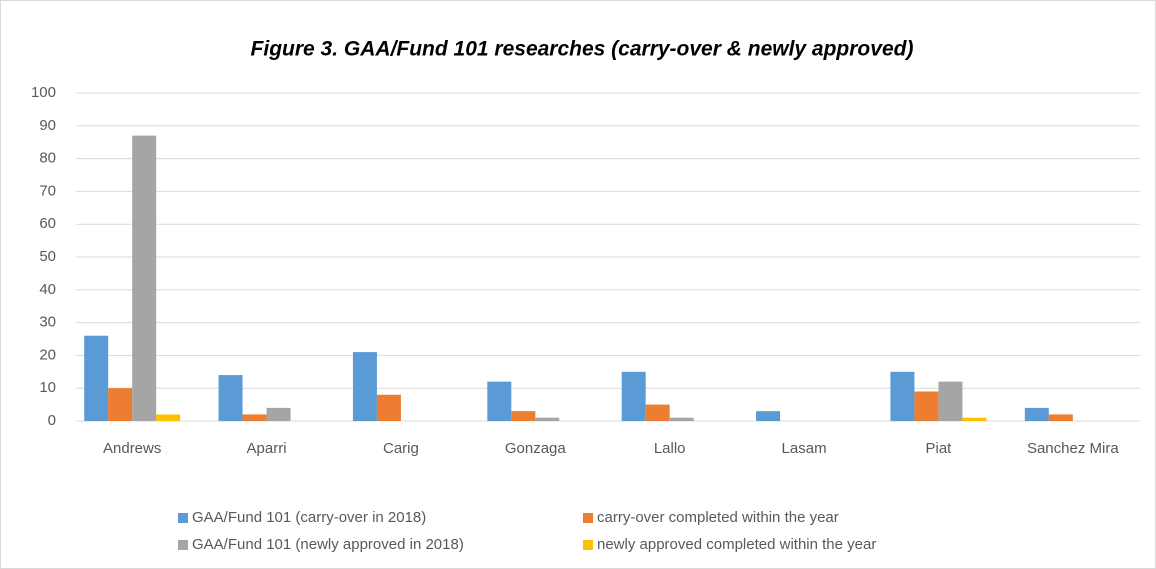  I want to click on y-tick-label: 20, so click(47, 354).